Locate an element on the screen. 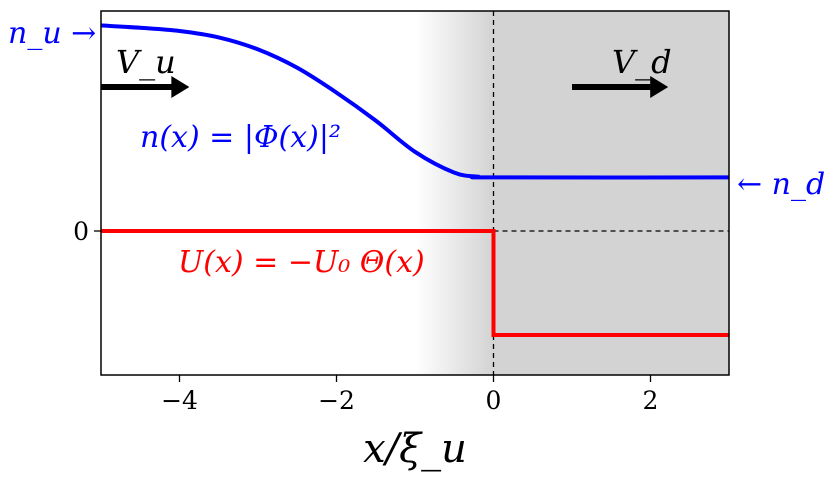  density-equation: n(x) = |Φ(x)|² is located at coordinates (240, 137).